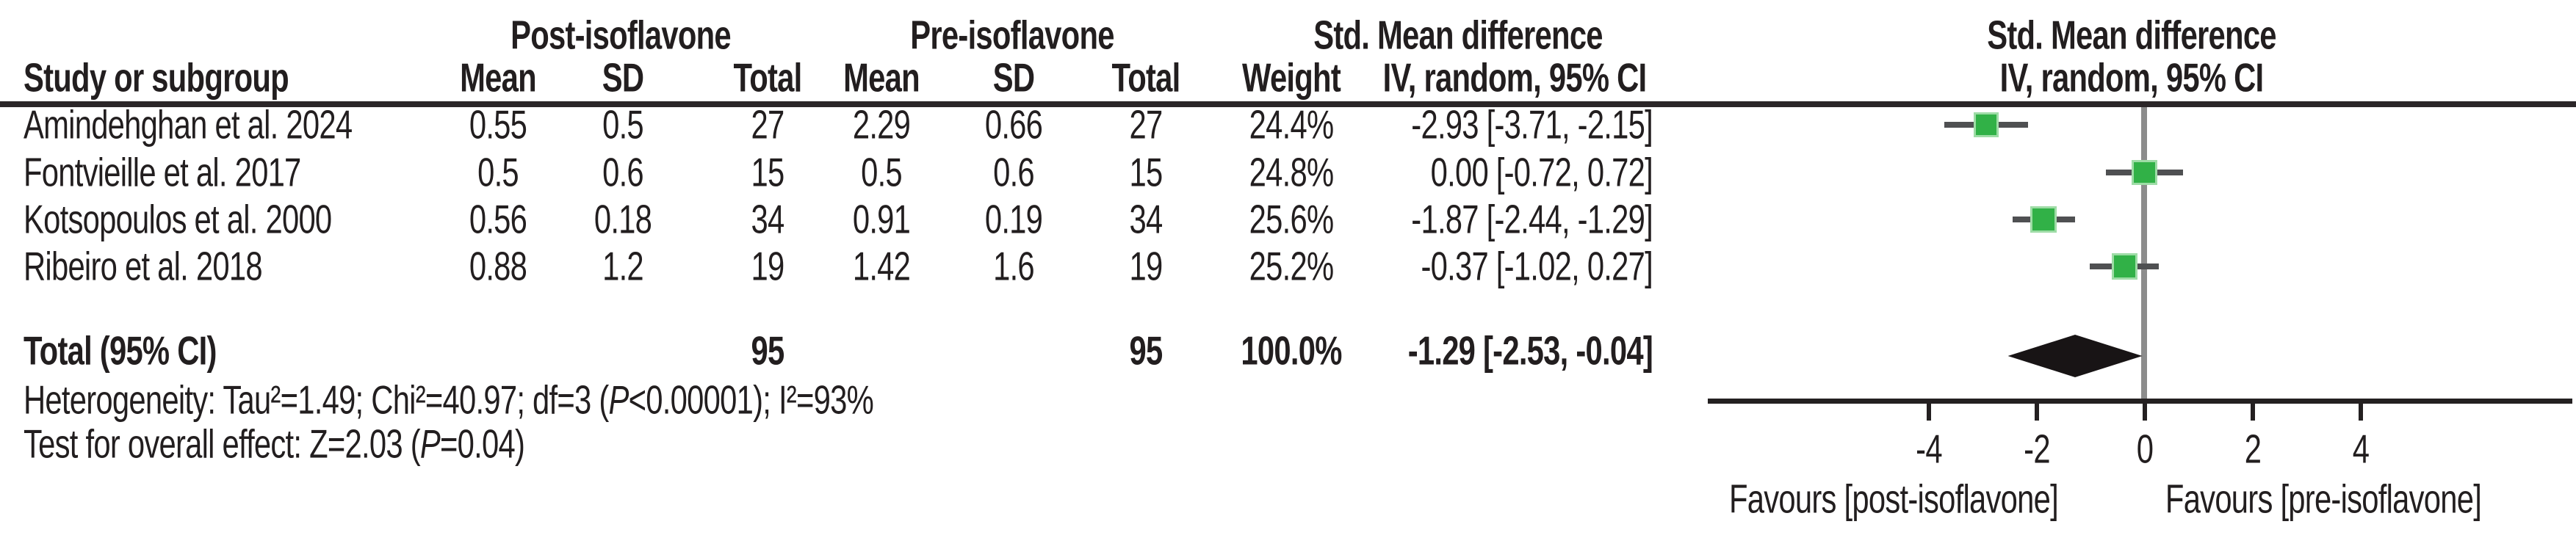 The width and height of the screenshot is (2576, 538). Describe the element at coordinates (621, 35) in the screenshot. I see `group-header-post-isoflavone: Post-isoflavone` at that location.